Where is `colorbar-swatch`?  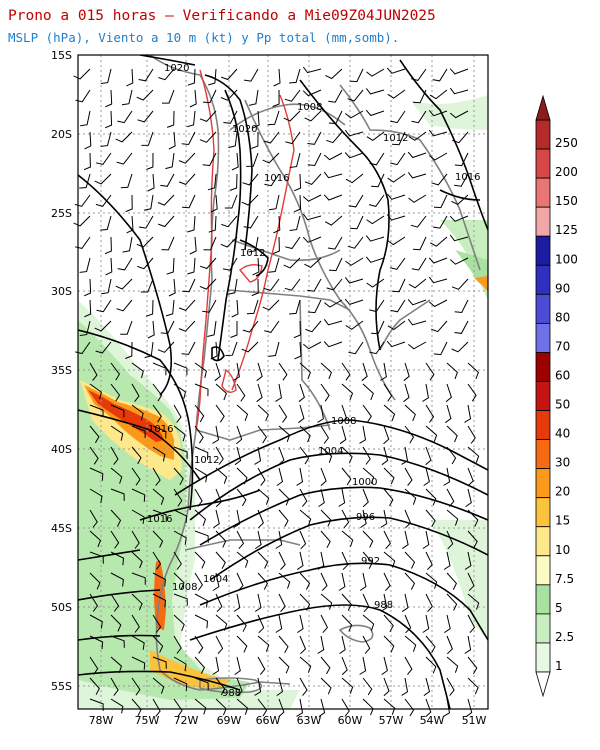
colorbar-swatch is located at coordinates (543, 396).